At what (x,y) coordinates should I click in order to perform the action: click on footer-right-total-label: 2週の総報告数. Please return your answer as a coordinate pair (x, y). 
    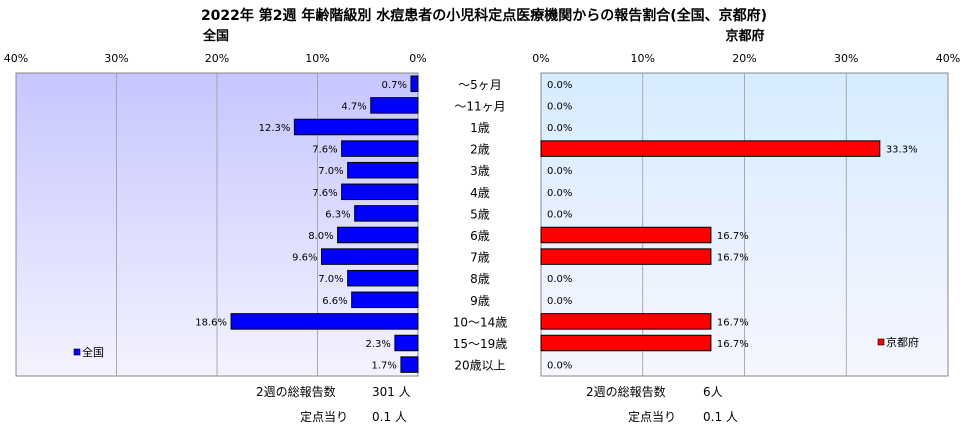
    Looking at the image, I should click on (626, 391).